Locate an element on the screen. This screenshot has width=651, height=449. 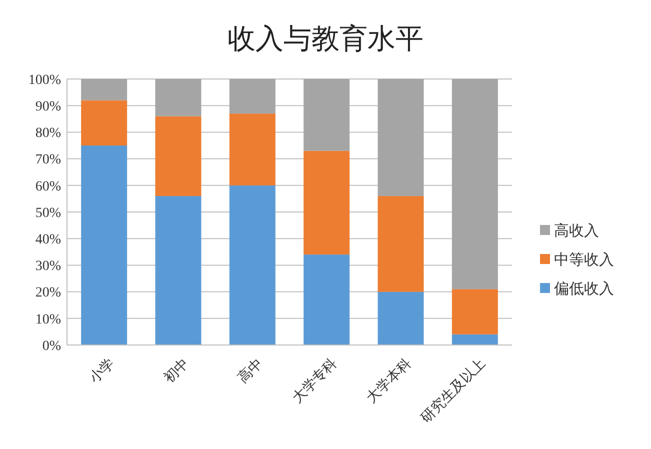
x-tick-label: 初中 is located at coordinates (176, 371).